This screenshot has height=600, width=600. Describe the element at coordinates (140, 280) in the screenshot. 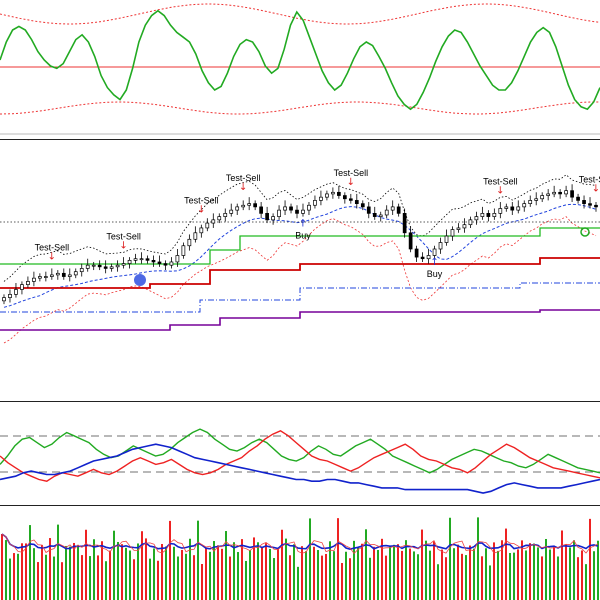

I see `blue-cluster-marker` at that location.